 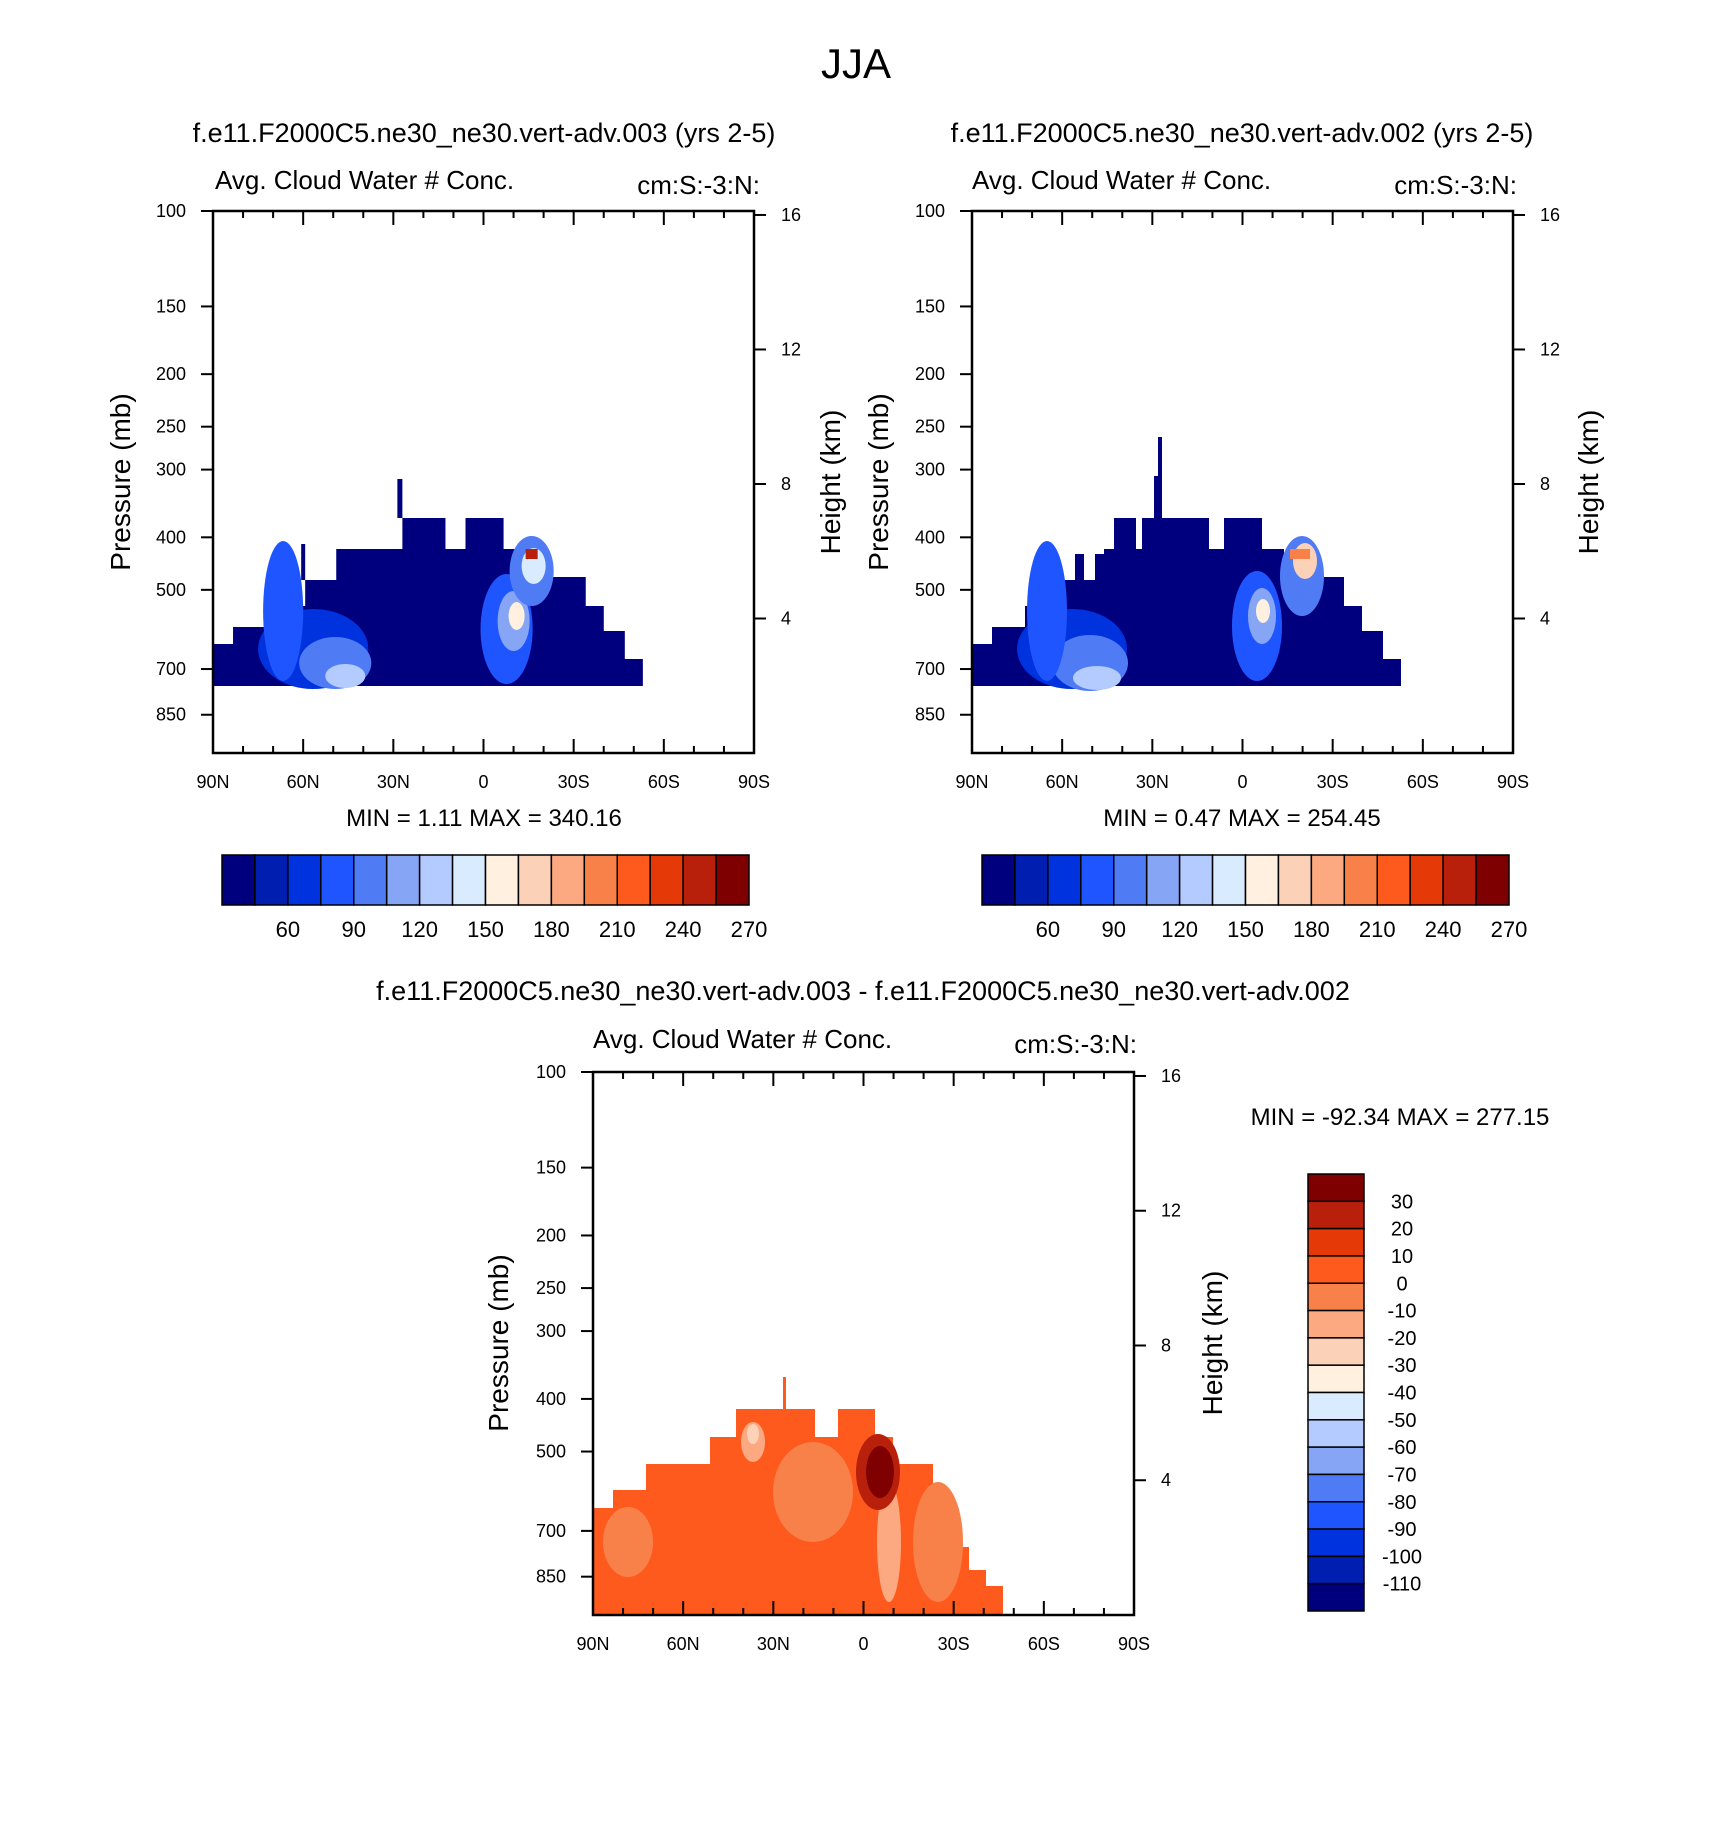 What do you see at coordinates (484, 818) in the screenshot?
I see `stats-text: MIN = 1.11 MAX = 340.16` at bounding box center [484, 818].